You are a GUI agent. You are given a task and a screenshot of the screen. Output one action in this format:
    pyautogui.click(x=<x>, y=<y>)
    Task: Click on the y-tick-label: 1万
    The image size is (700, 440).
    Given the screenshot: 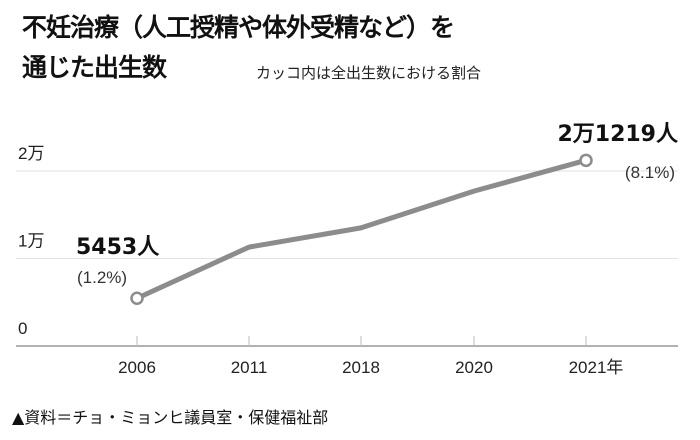 What is the action you would take?
    pyautogui.click(x=31, y=241)
    